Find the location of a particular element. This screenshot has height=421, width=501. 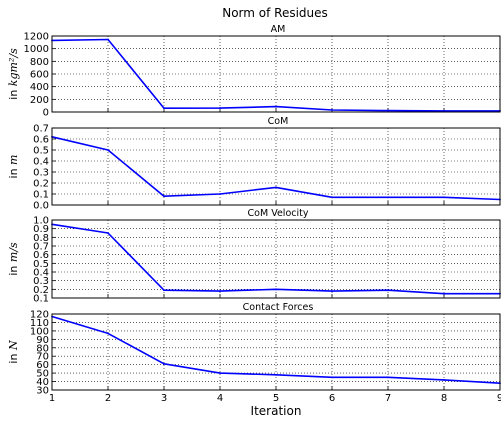

y-tick-label: 0 is located at coordinates (46, 113).